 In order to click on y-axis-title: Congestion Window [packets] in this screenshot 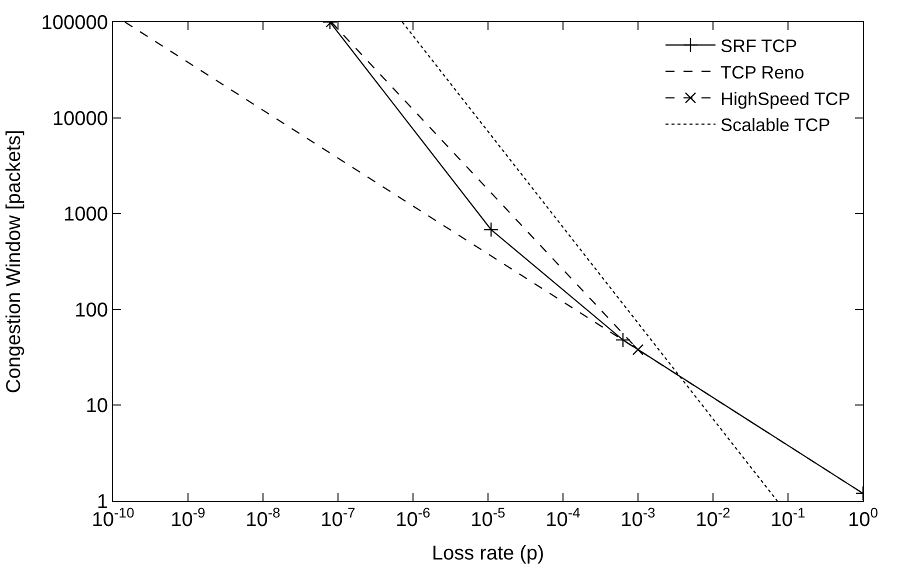, I will do `click(13, 262)`.